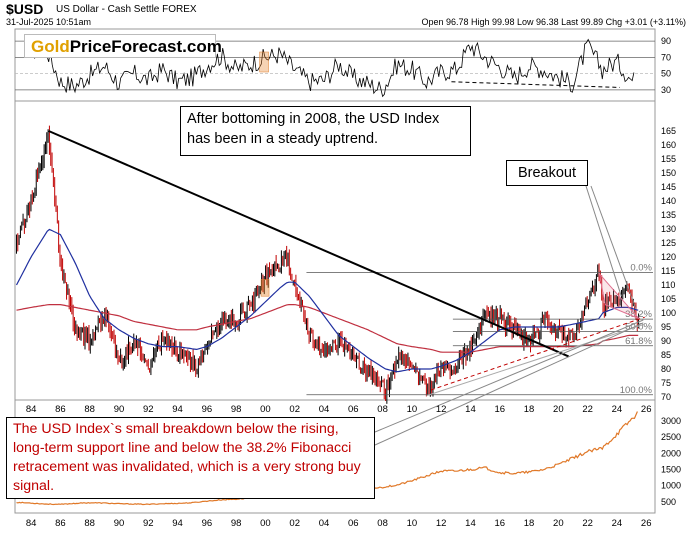  I want to click on price-tick-label: 85, so click(666, 355).